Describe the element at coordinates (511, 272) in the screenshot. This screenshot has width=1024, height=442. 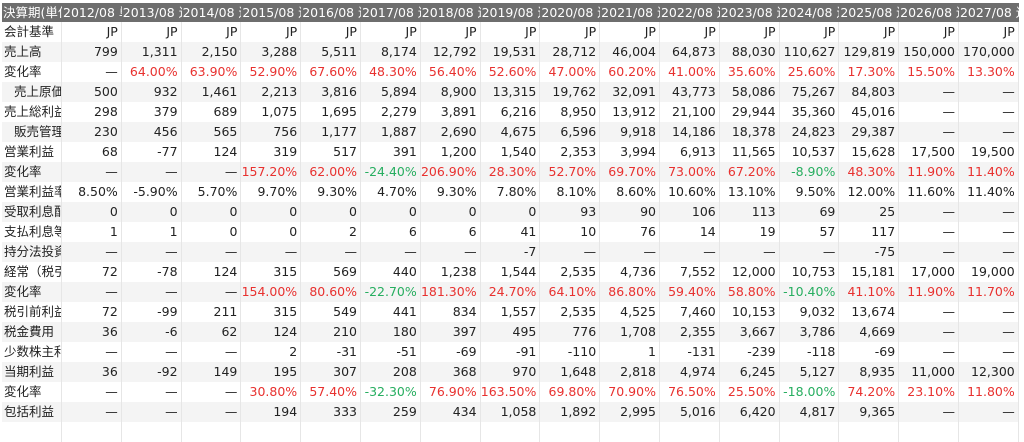
I see `value-cell: 1,544` at that location.